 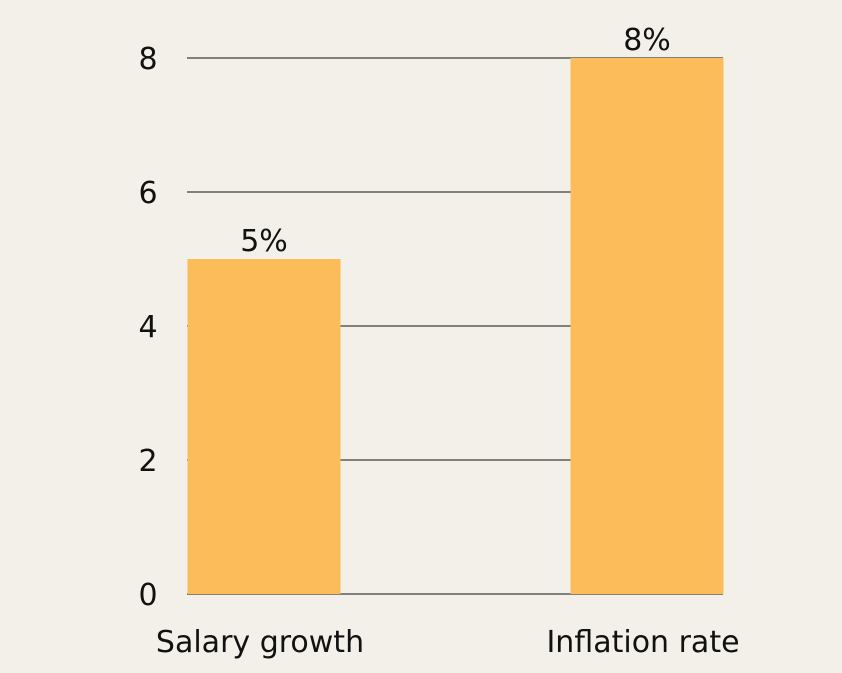 I want to click on y-axis-ticks: 0 2 4 6 8, so click(x=147, y=327).